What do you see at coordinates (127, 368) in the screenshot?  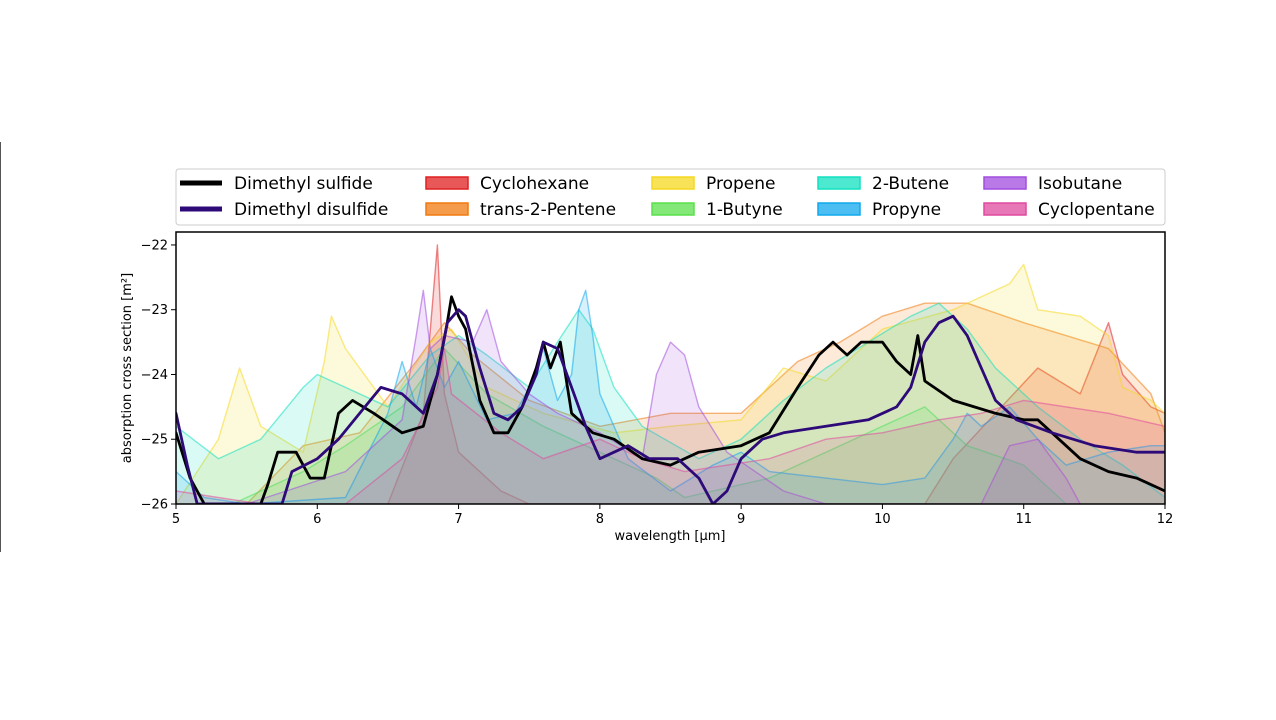 I see `y-axis-label: absorption cross section [m²]` at bounding box center [127, 368].